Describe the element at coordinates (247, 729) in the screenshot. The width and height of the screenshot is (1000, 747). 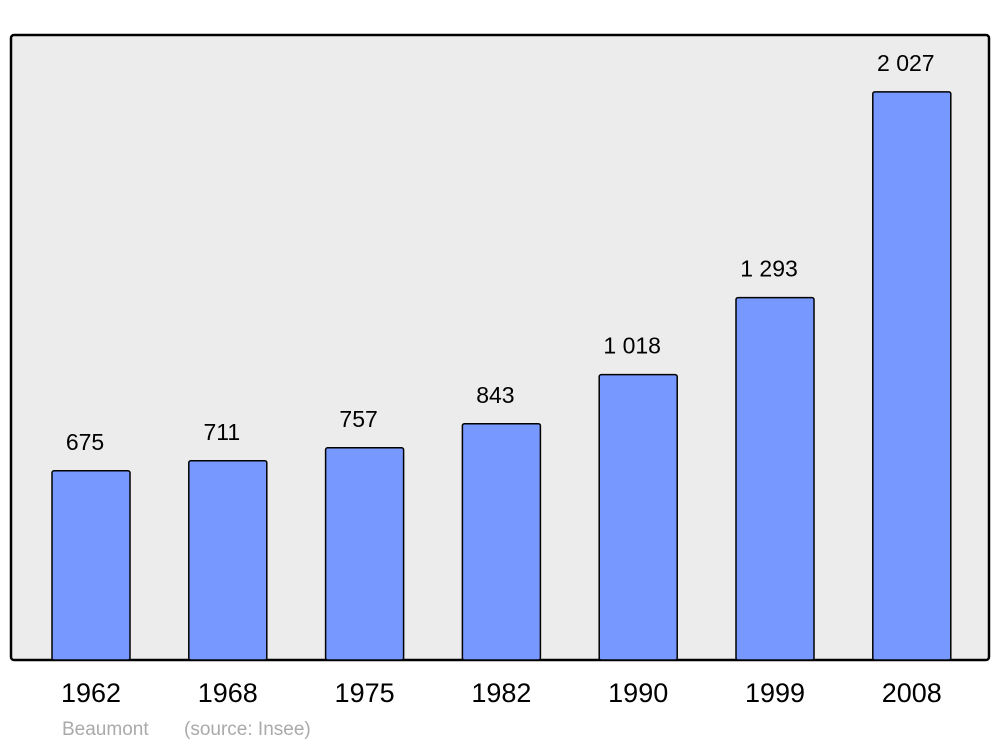
I see `chart-subtitle: (source: Insee)` at that location.